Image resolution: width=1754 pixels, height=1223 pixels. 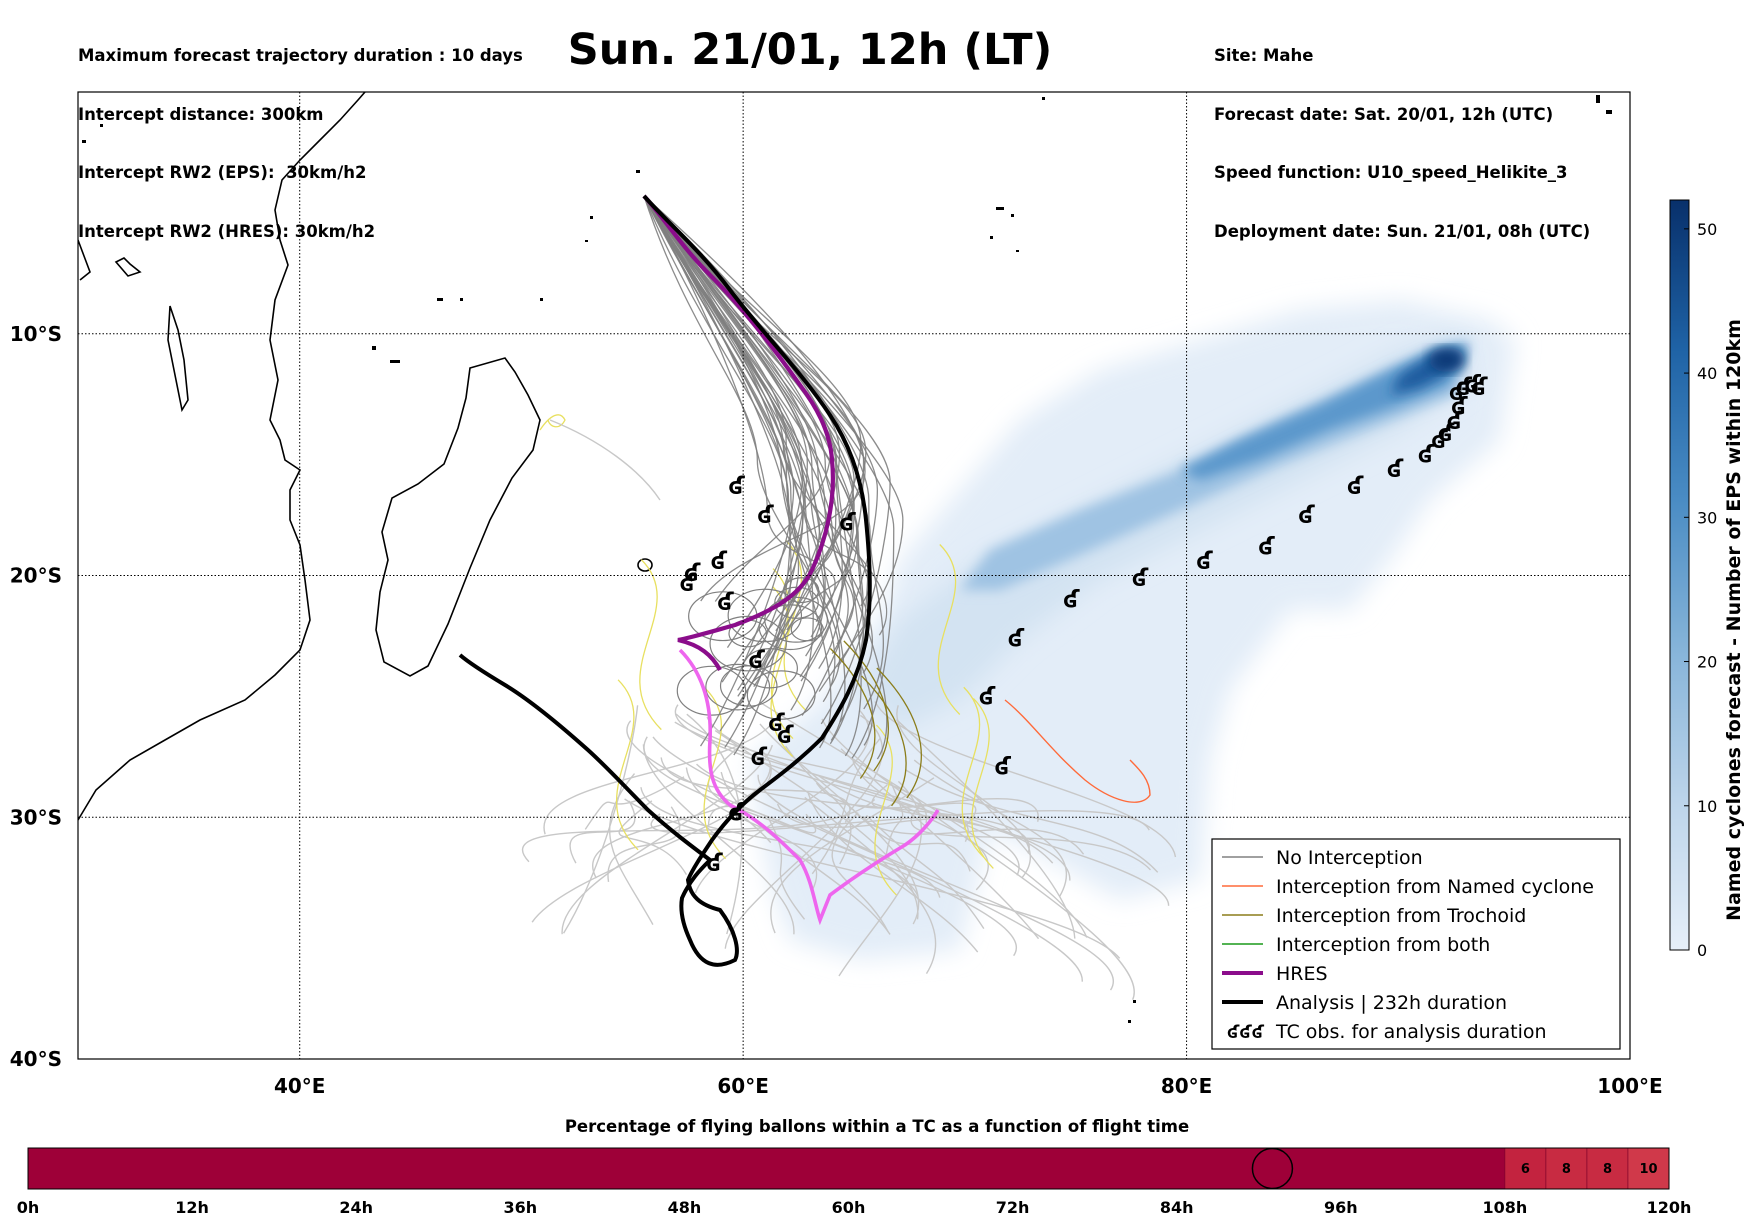 What do you see at coordinates (968, 1086) in the screenshot?
I see `longitude-labels: 40°E 60°E 80°E 100°E` at bounding box center [968, 1086].